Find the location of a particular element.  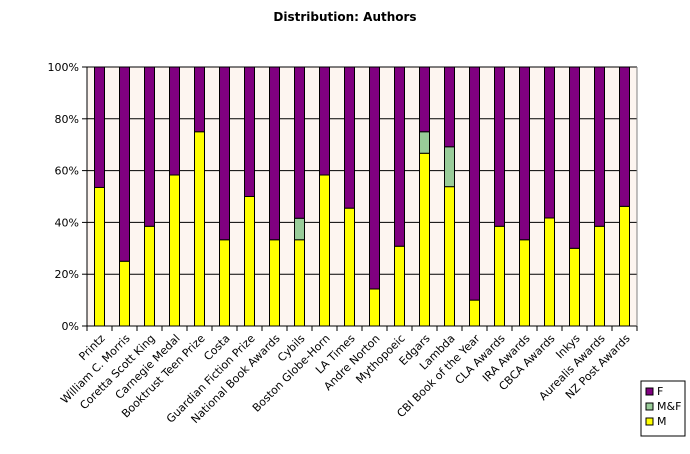

y-tick-label: 0% is located at coordinates (70, 326).